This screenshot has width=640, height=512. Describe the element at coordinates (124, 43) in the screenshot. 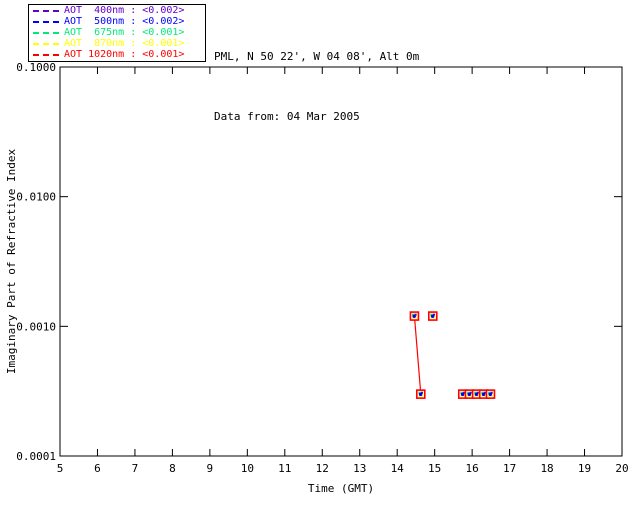

I see `legend-label-870nm: AOT 870nm : <0.001>` at that location.